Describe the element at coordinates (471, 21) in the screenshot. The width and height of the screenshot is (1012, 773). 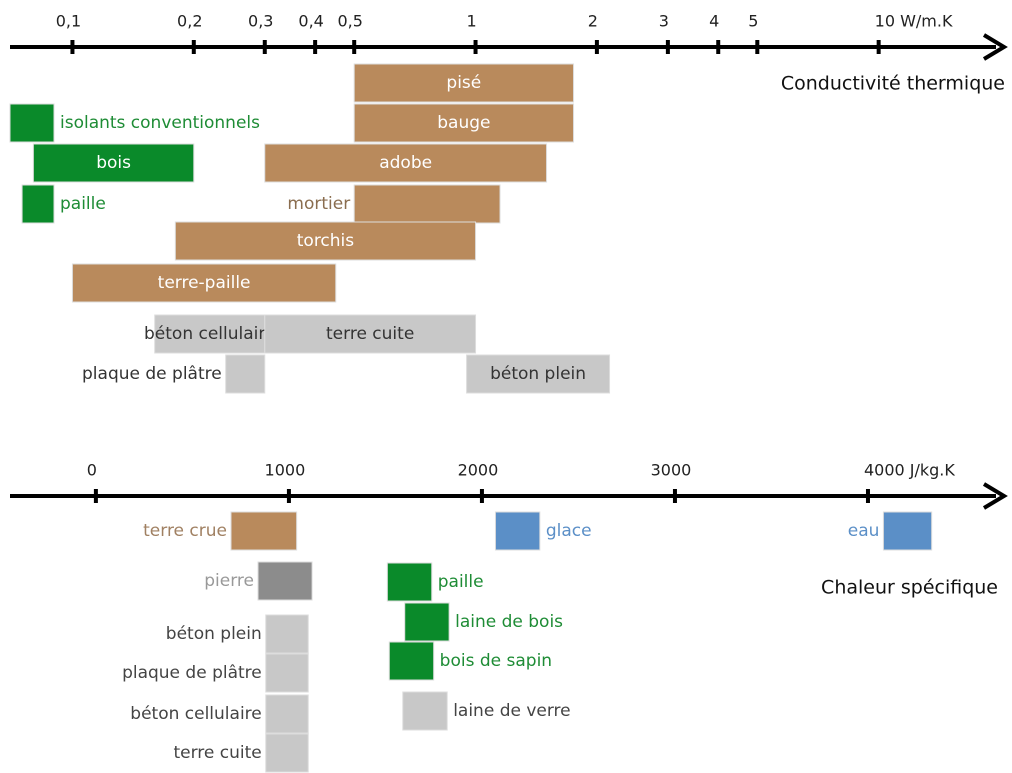
I see `x-tick-label: 1` at that location.